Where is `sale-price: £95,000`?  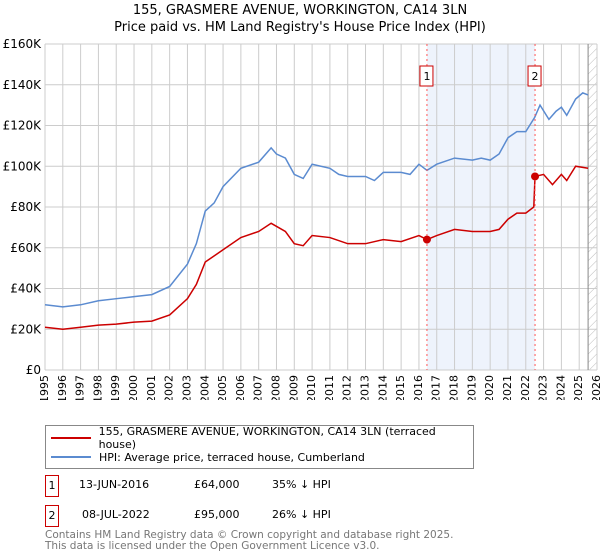 sale-price: £95,000 is located at coordinates (217, 514).